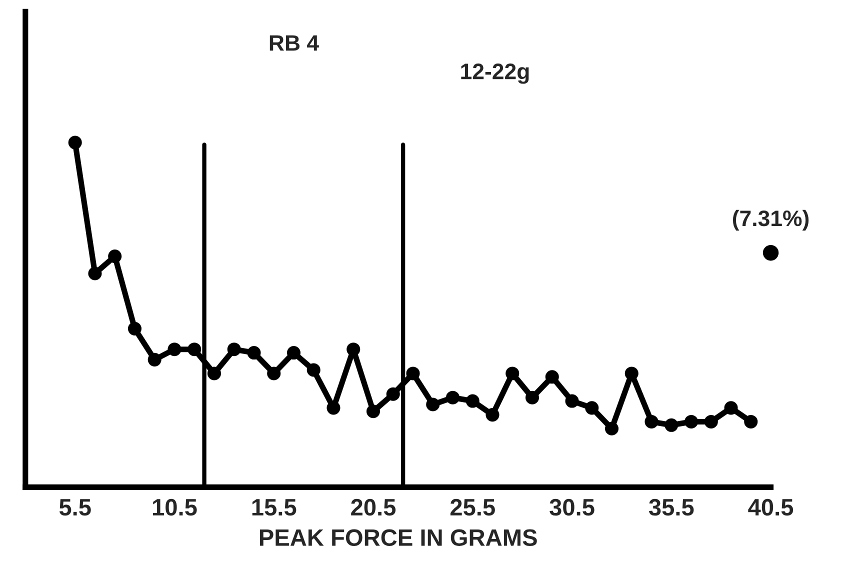 The width and height of the screenshot is (847, 580). I want to click on x-tick-label: 35.5, so click(671, 507).